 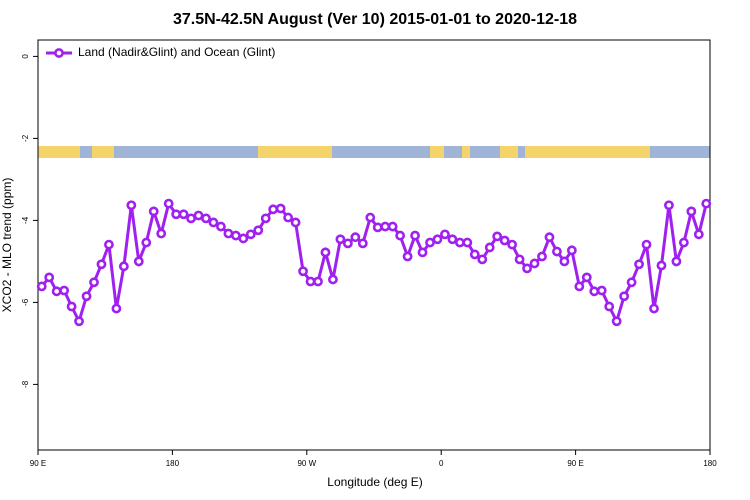 What do you see at coordinates (374, 152) in the screenshot?
I see `map-strip` at bounding box center [374, 152].